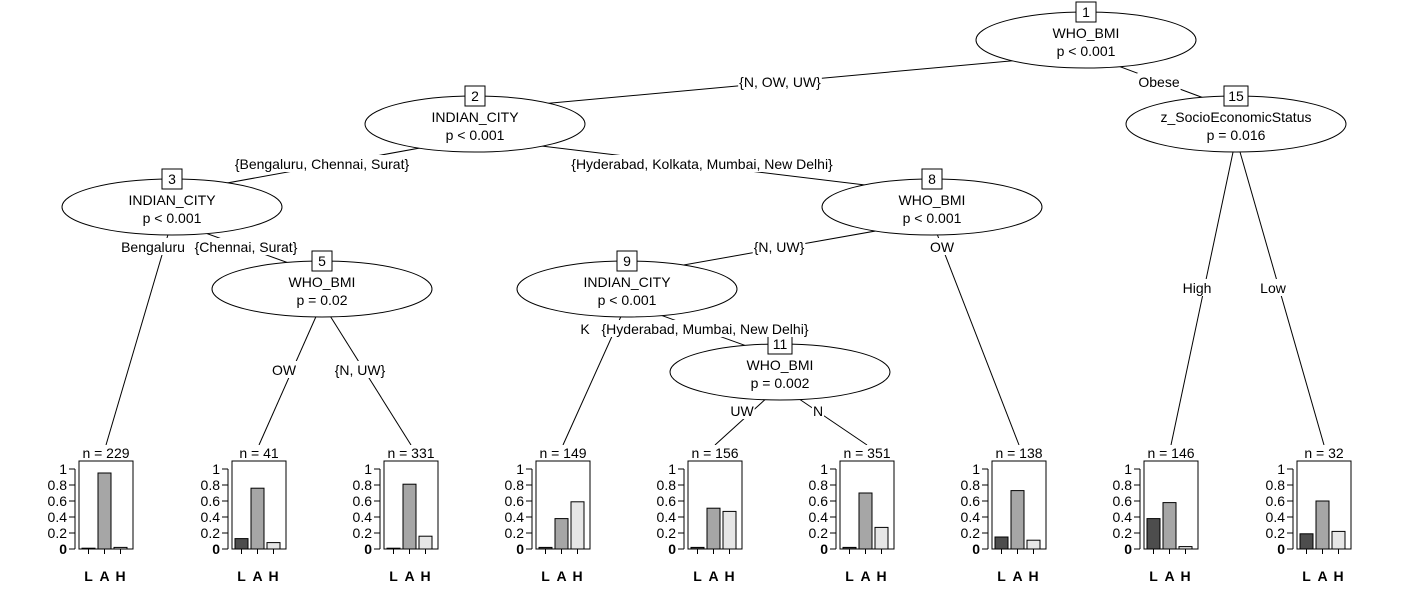  What do you see at coordinates (561, 534) in the screenshot?
I see `bar-A` at bounding box center [561, 534].